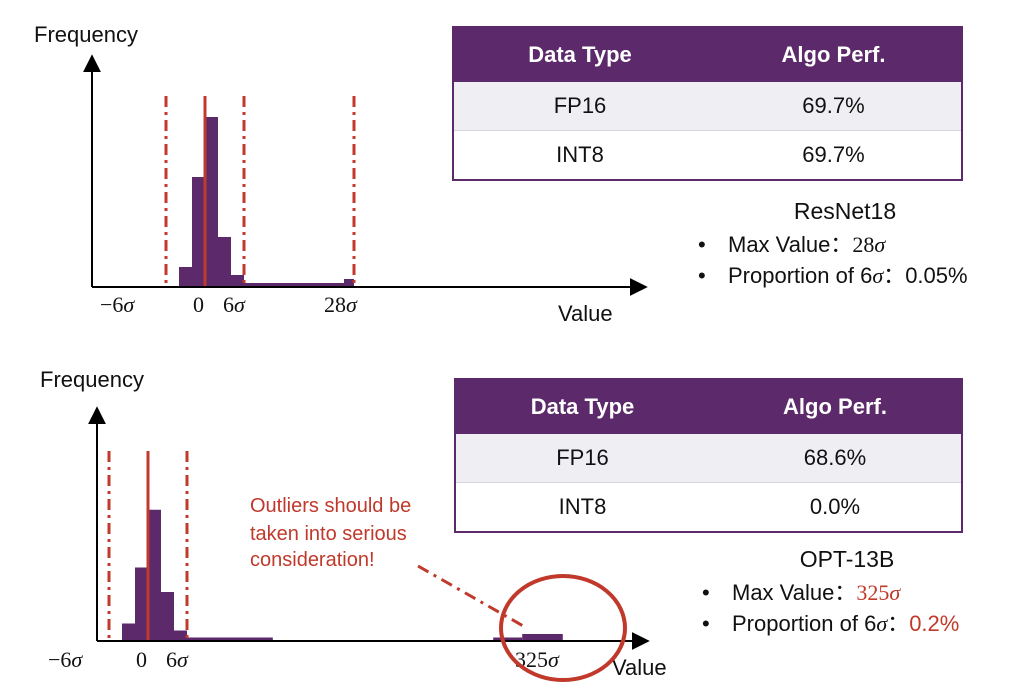  I want to click on bottom-threshold-lines, so click(148, 546).